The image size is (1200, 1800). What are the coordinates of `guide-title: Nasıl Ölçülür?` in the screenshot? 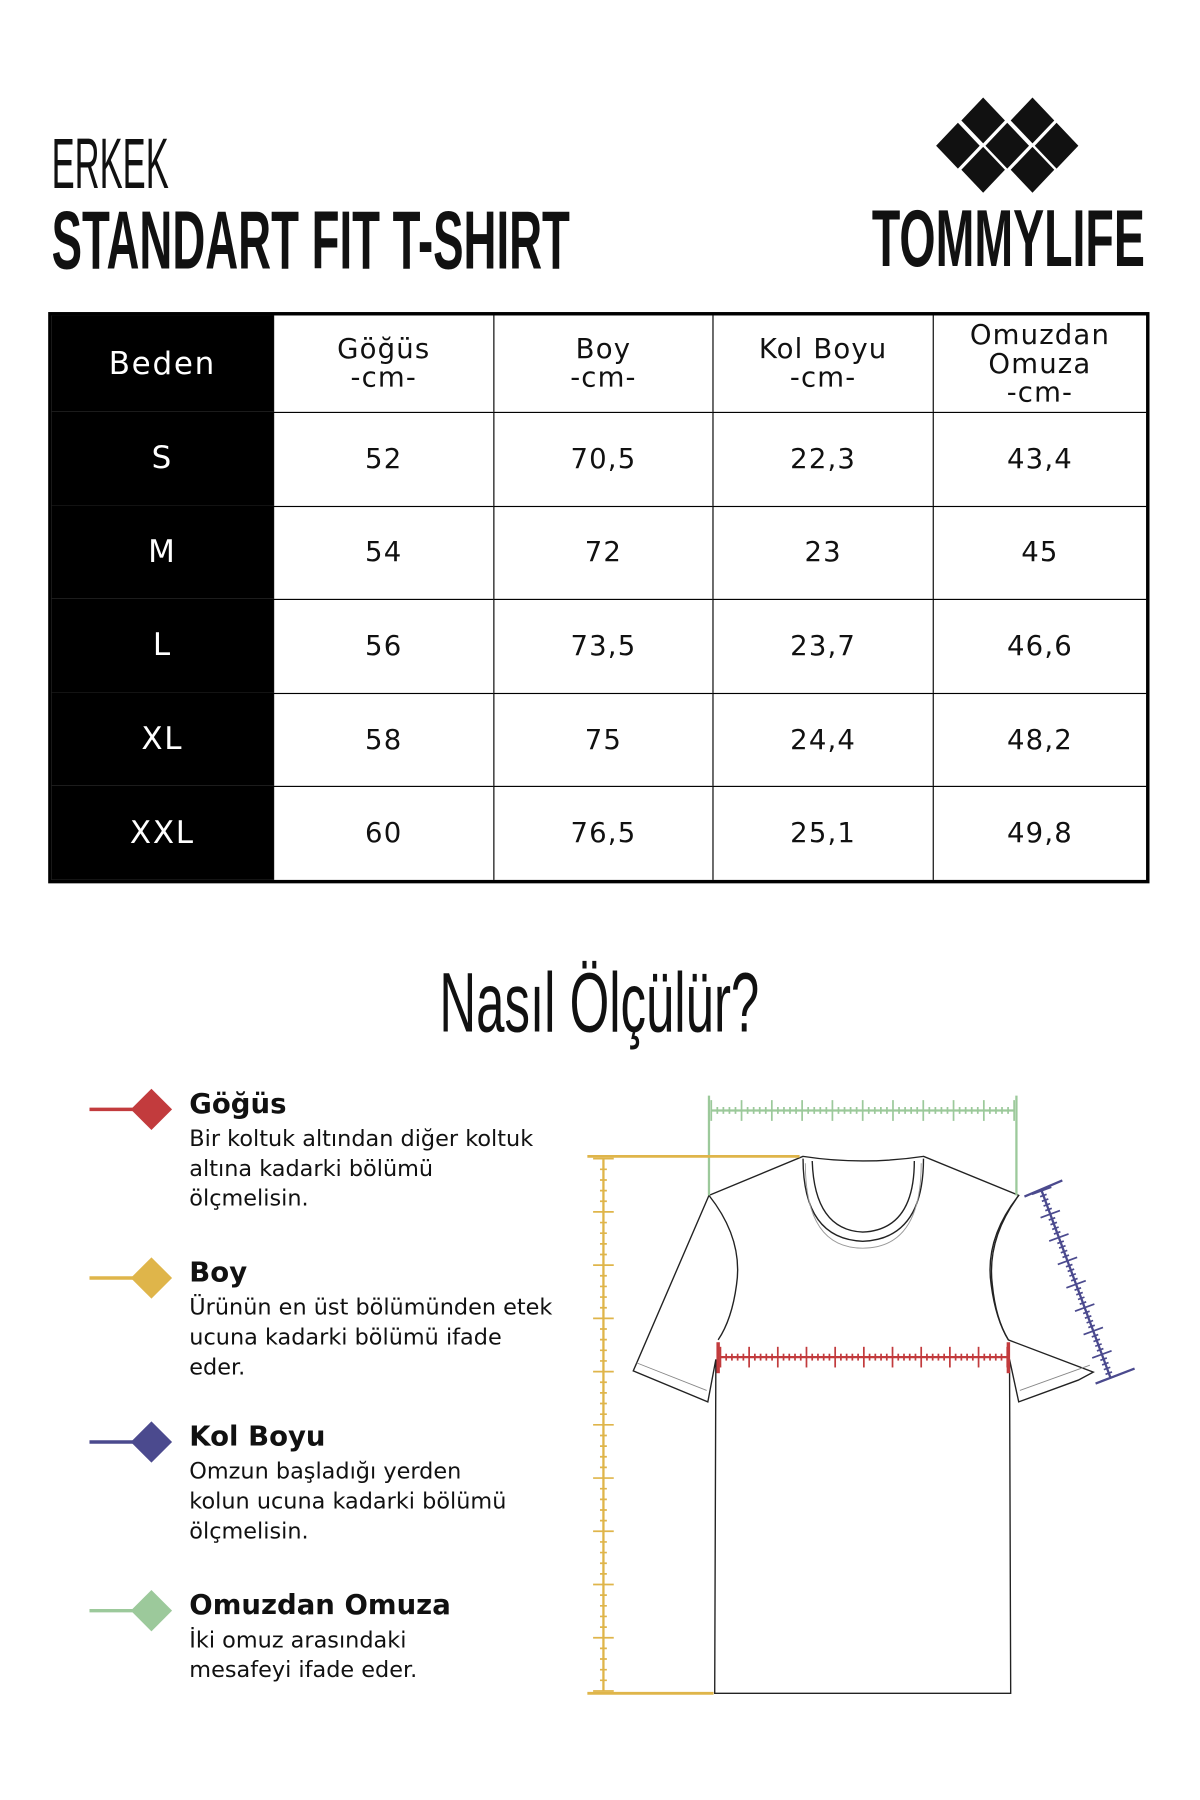 It's located at (599, 1002).